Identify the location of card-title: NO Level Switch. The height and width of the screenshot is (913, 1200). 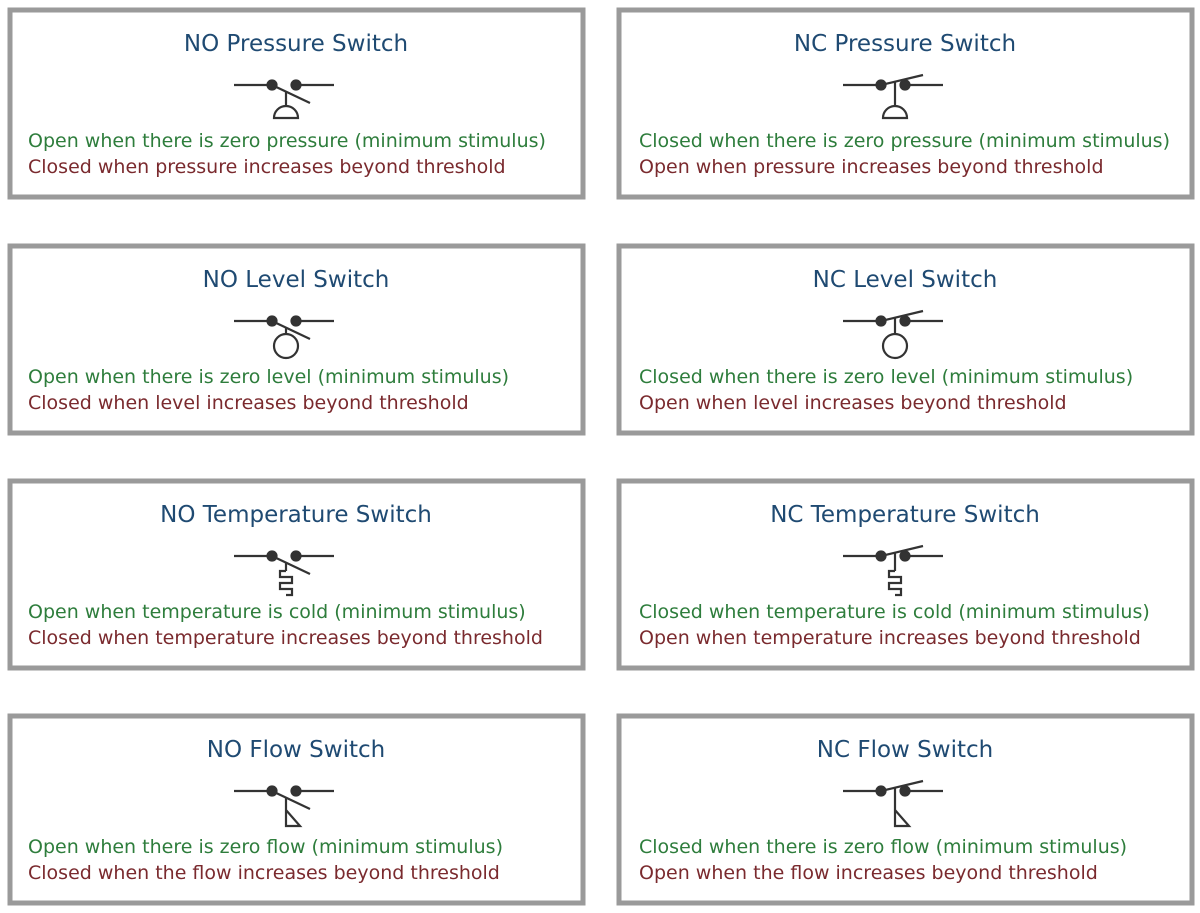
(296, 280).